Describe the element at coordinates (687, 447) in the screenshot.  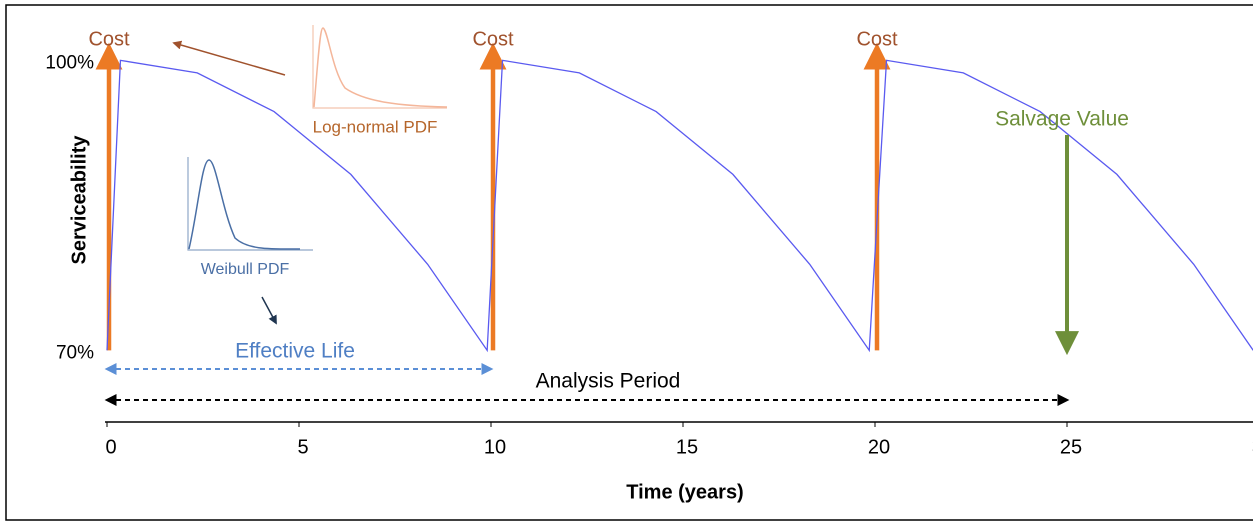
I see `x-tick-label: 15` at that location.